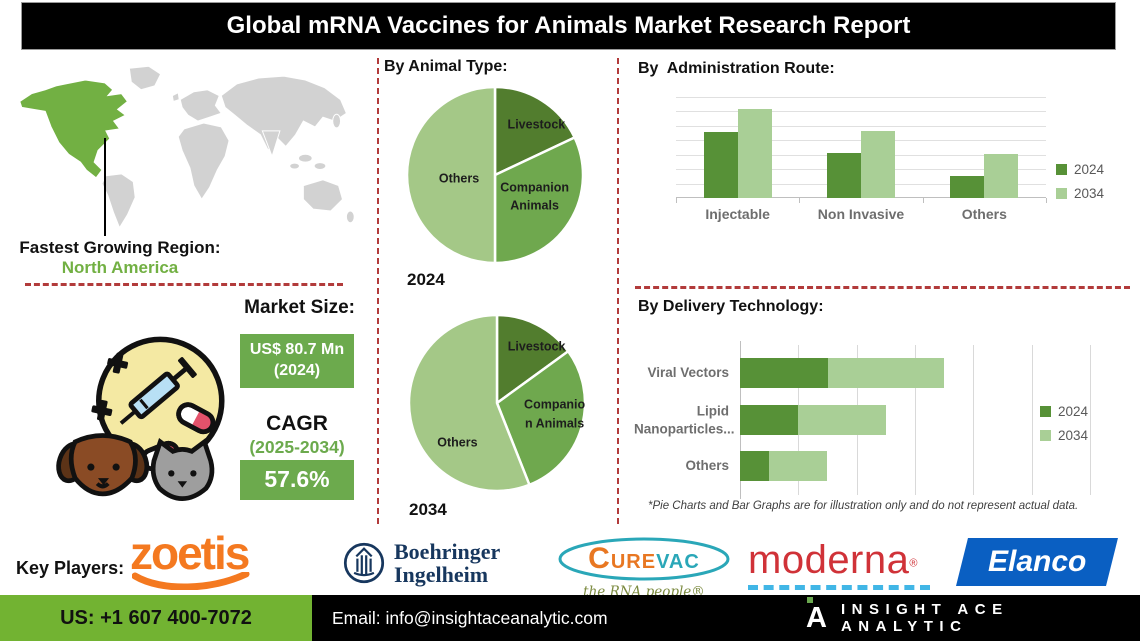  Describe the element at coordinates (145, 78) in the screenshot. I see `map-greenland` at that location.